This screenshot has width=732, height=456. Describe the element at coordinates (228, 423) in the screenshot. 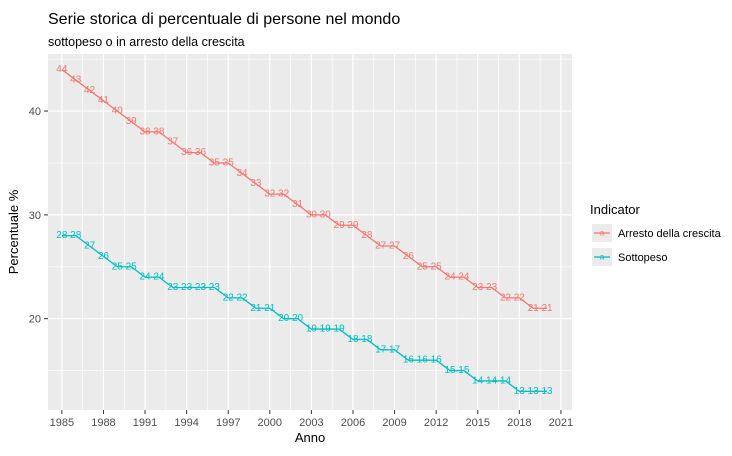

I see `x-tick-label: 1997` at that location.